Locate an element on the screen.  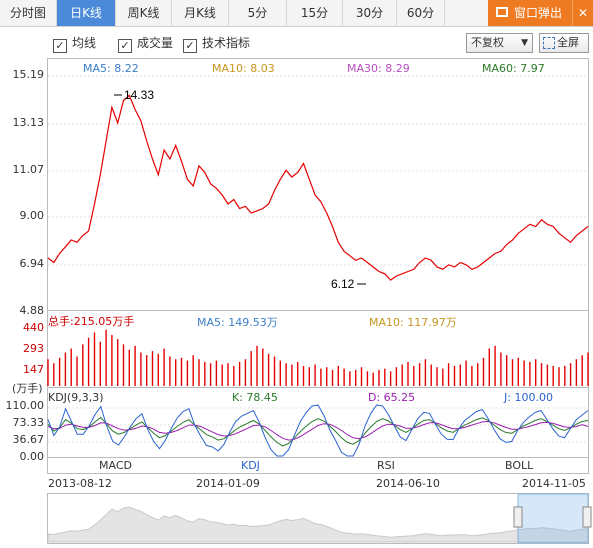
tab-weekly-k: 周K线 is located at coordinates (144, 13).